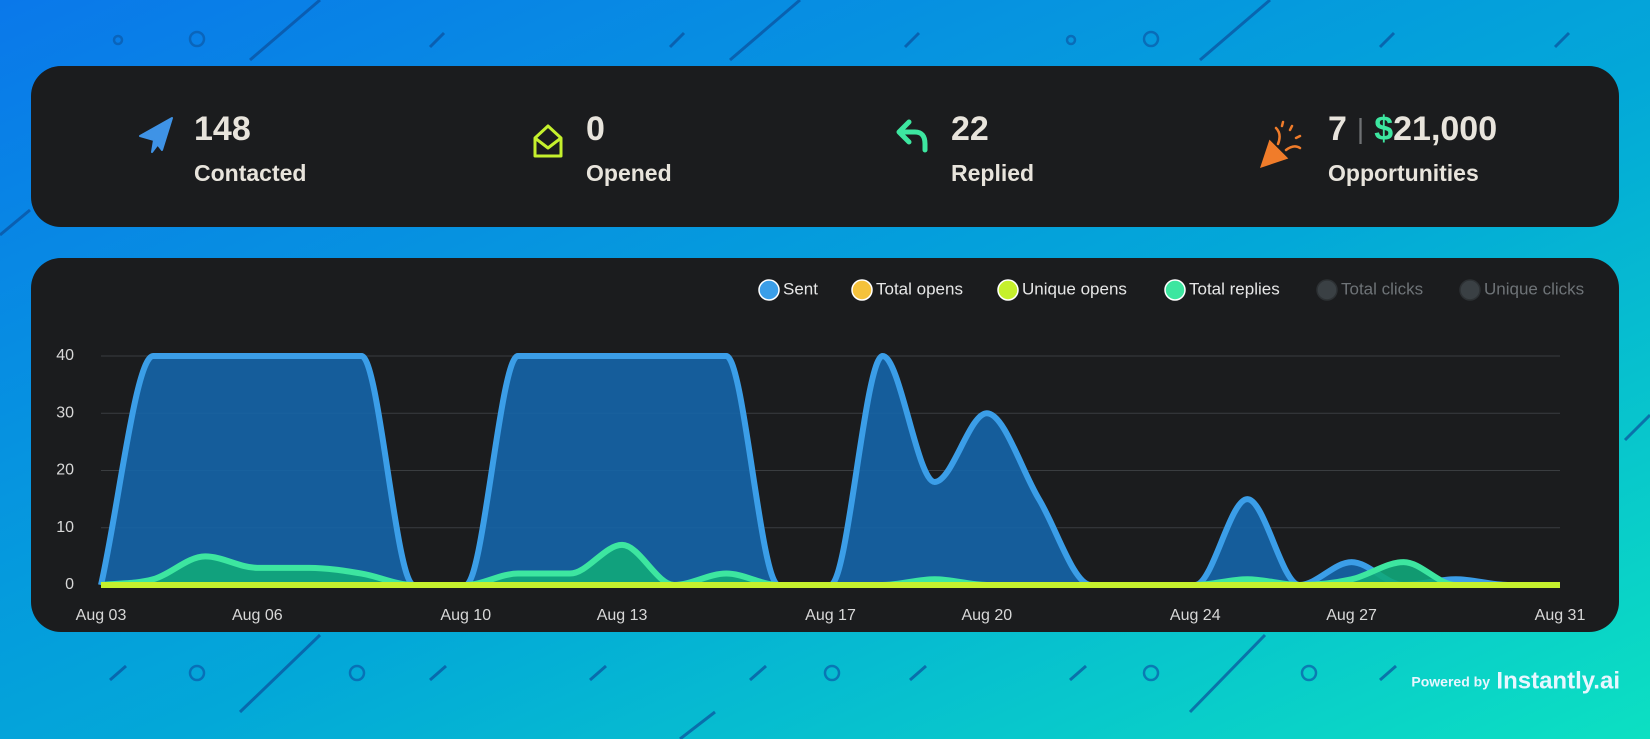  What do you see at coordinates (222, 129) in the screenshot?
I see `stat-value: 148` at bounding box center [222, 129].